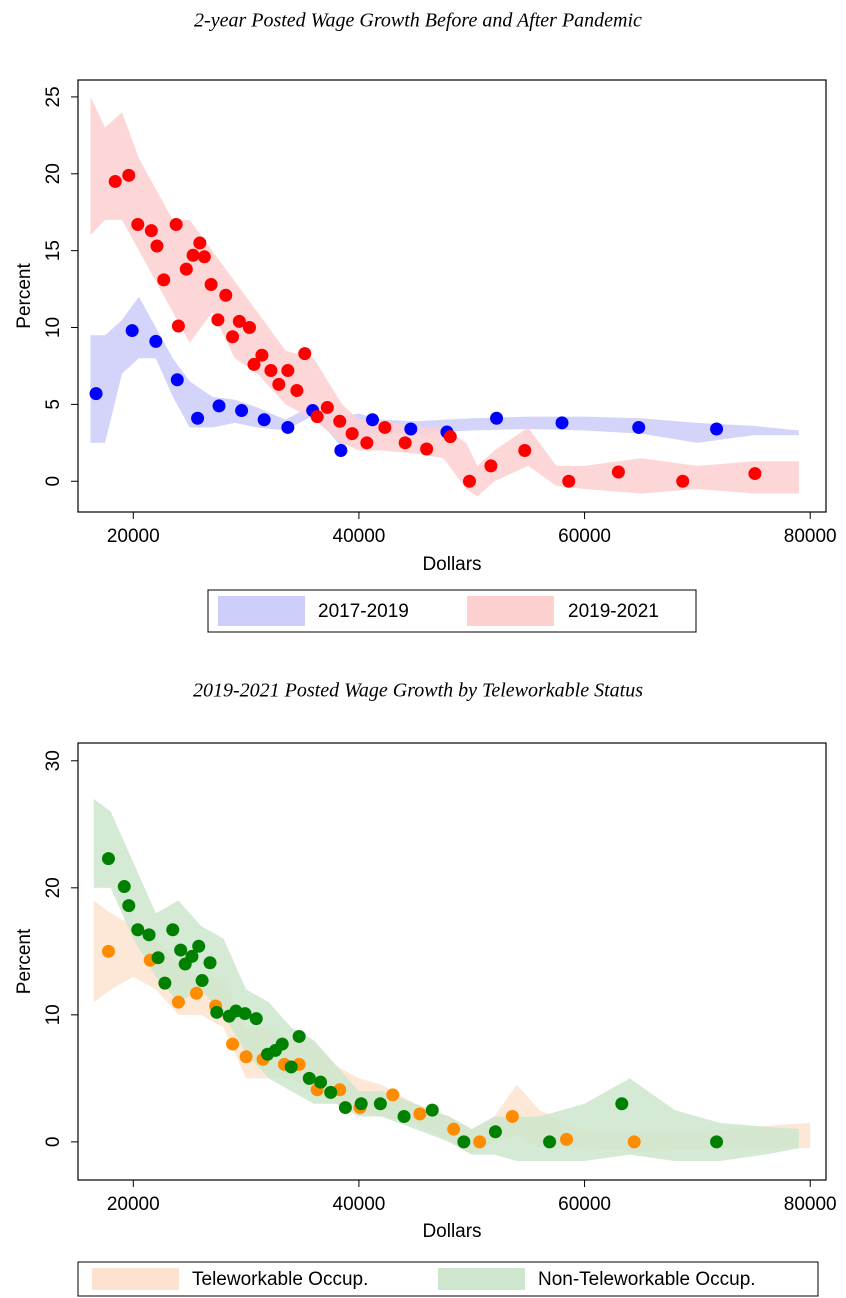 The height and width of the screenshot is (1298, 846). I want to click on y-tick-label: 25, so click(53, 96).